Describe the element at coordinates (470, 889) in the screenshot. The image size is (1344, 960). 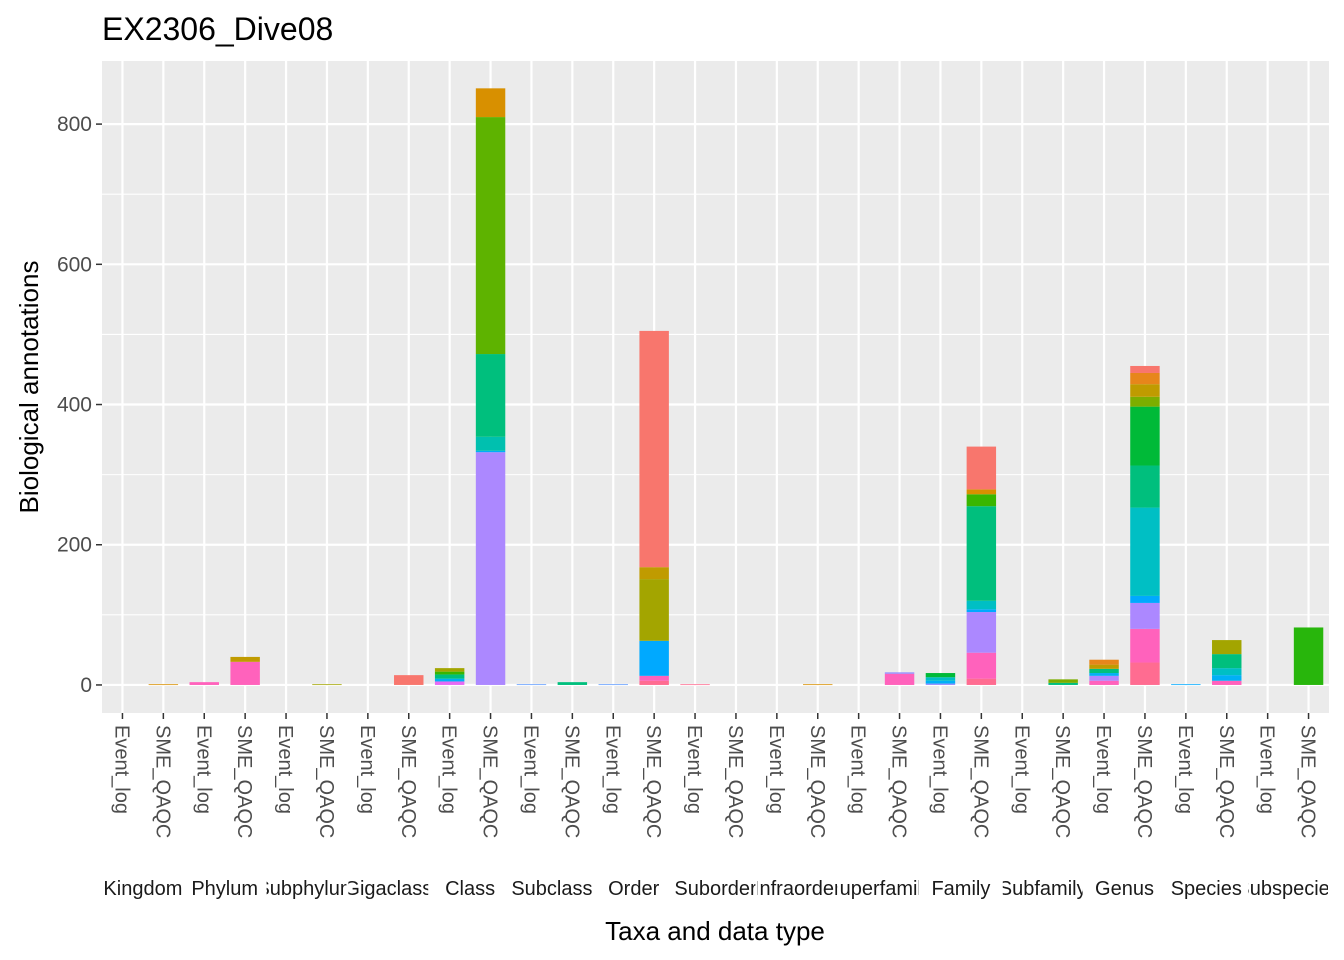
I see `taxa-group-label: Class` at that location.